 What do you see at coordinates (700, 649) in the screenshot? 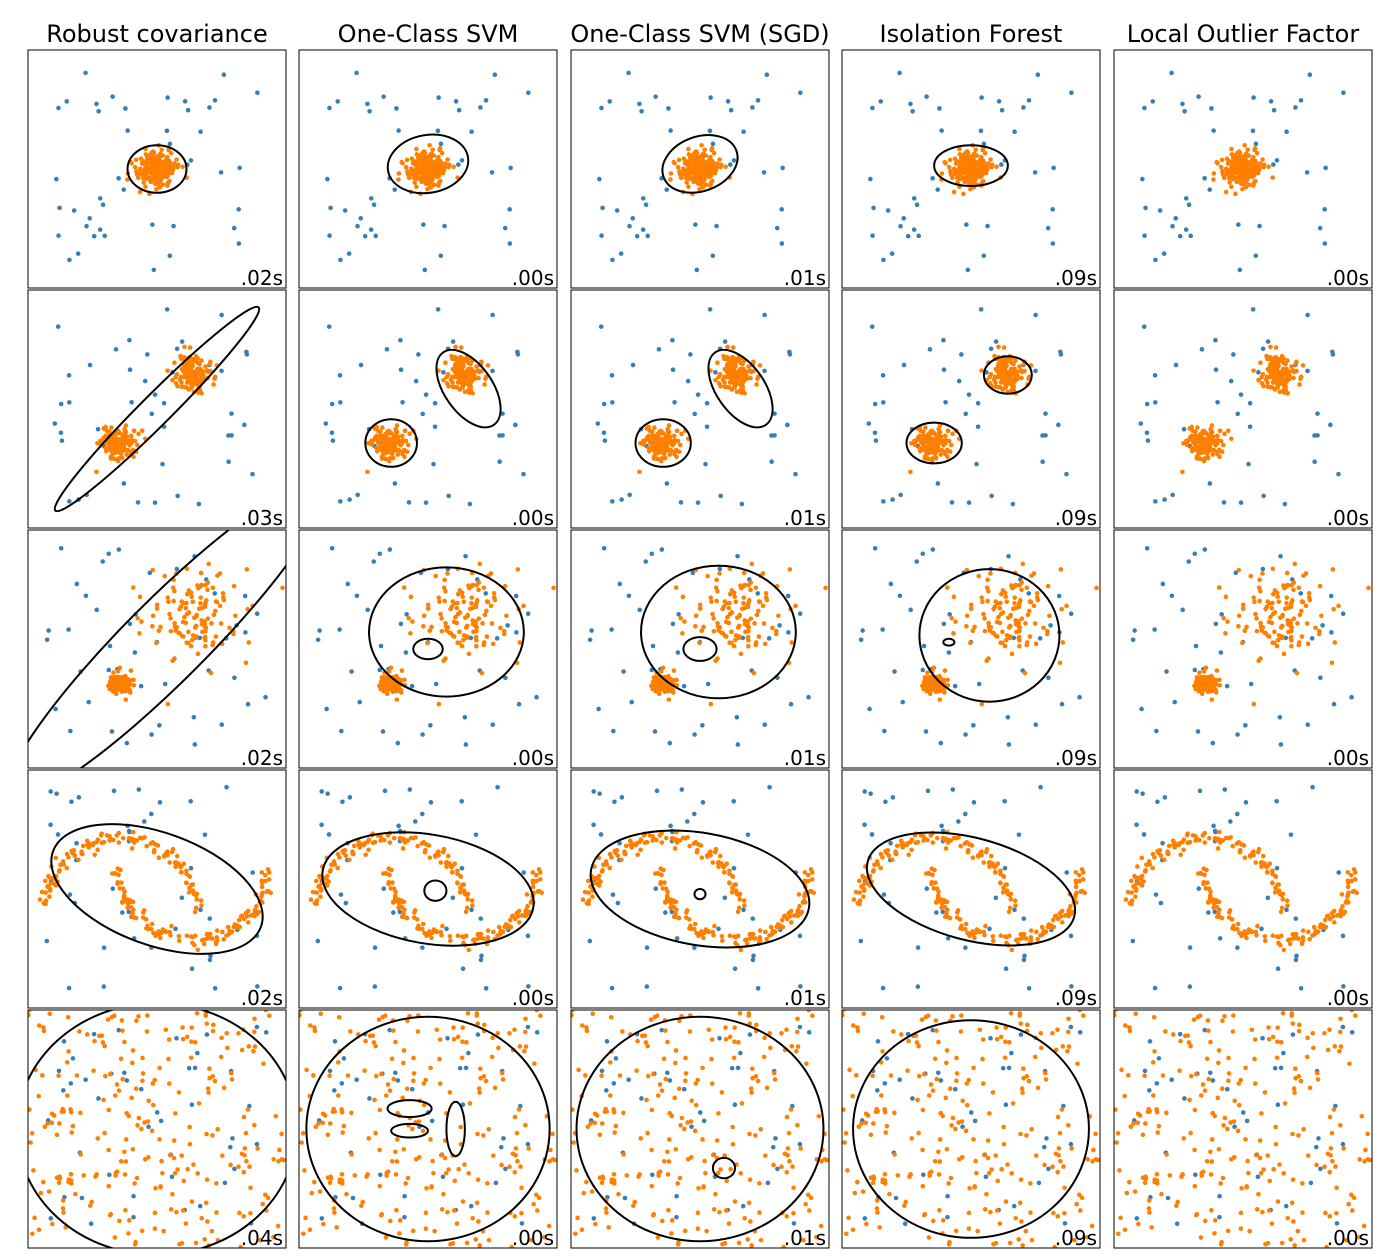
I see `subplot-panel: .01s` at bounding box center [700, 649].